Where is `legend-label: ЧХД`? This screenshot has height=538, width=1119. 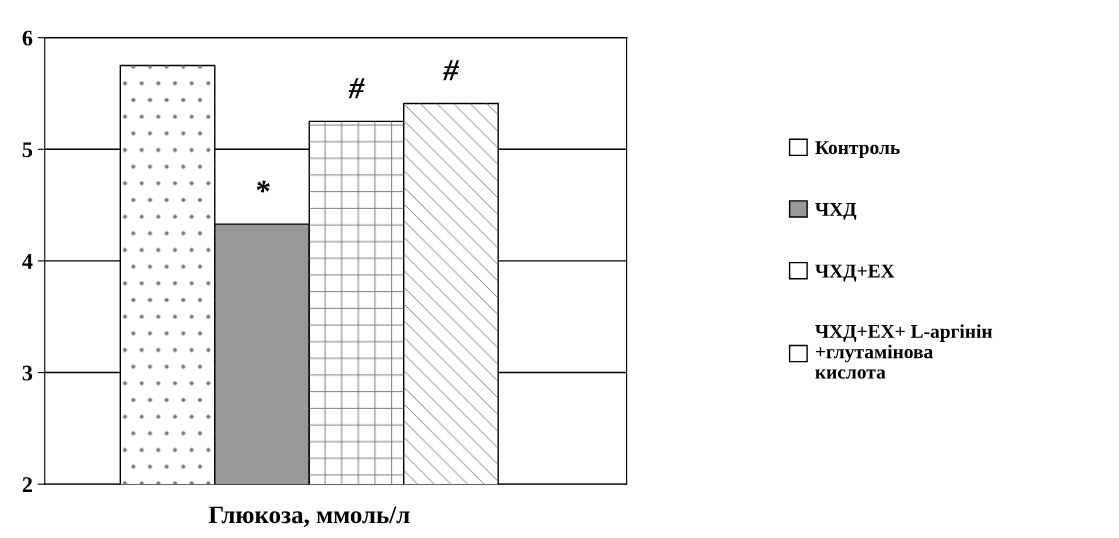 legend-label: ЧХД is located at coordinates (836, 211).